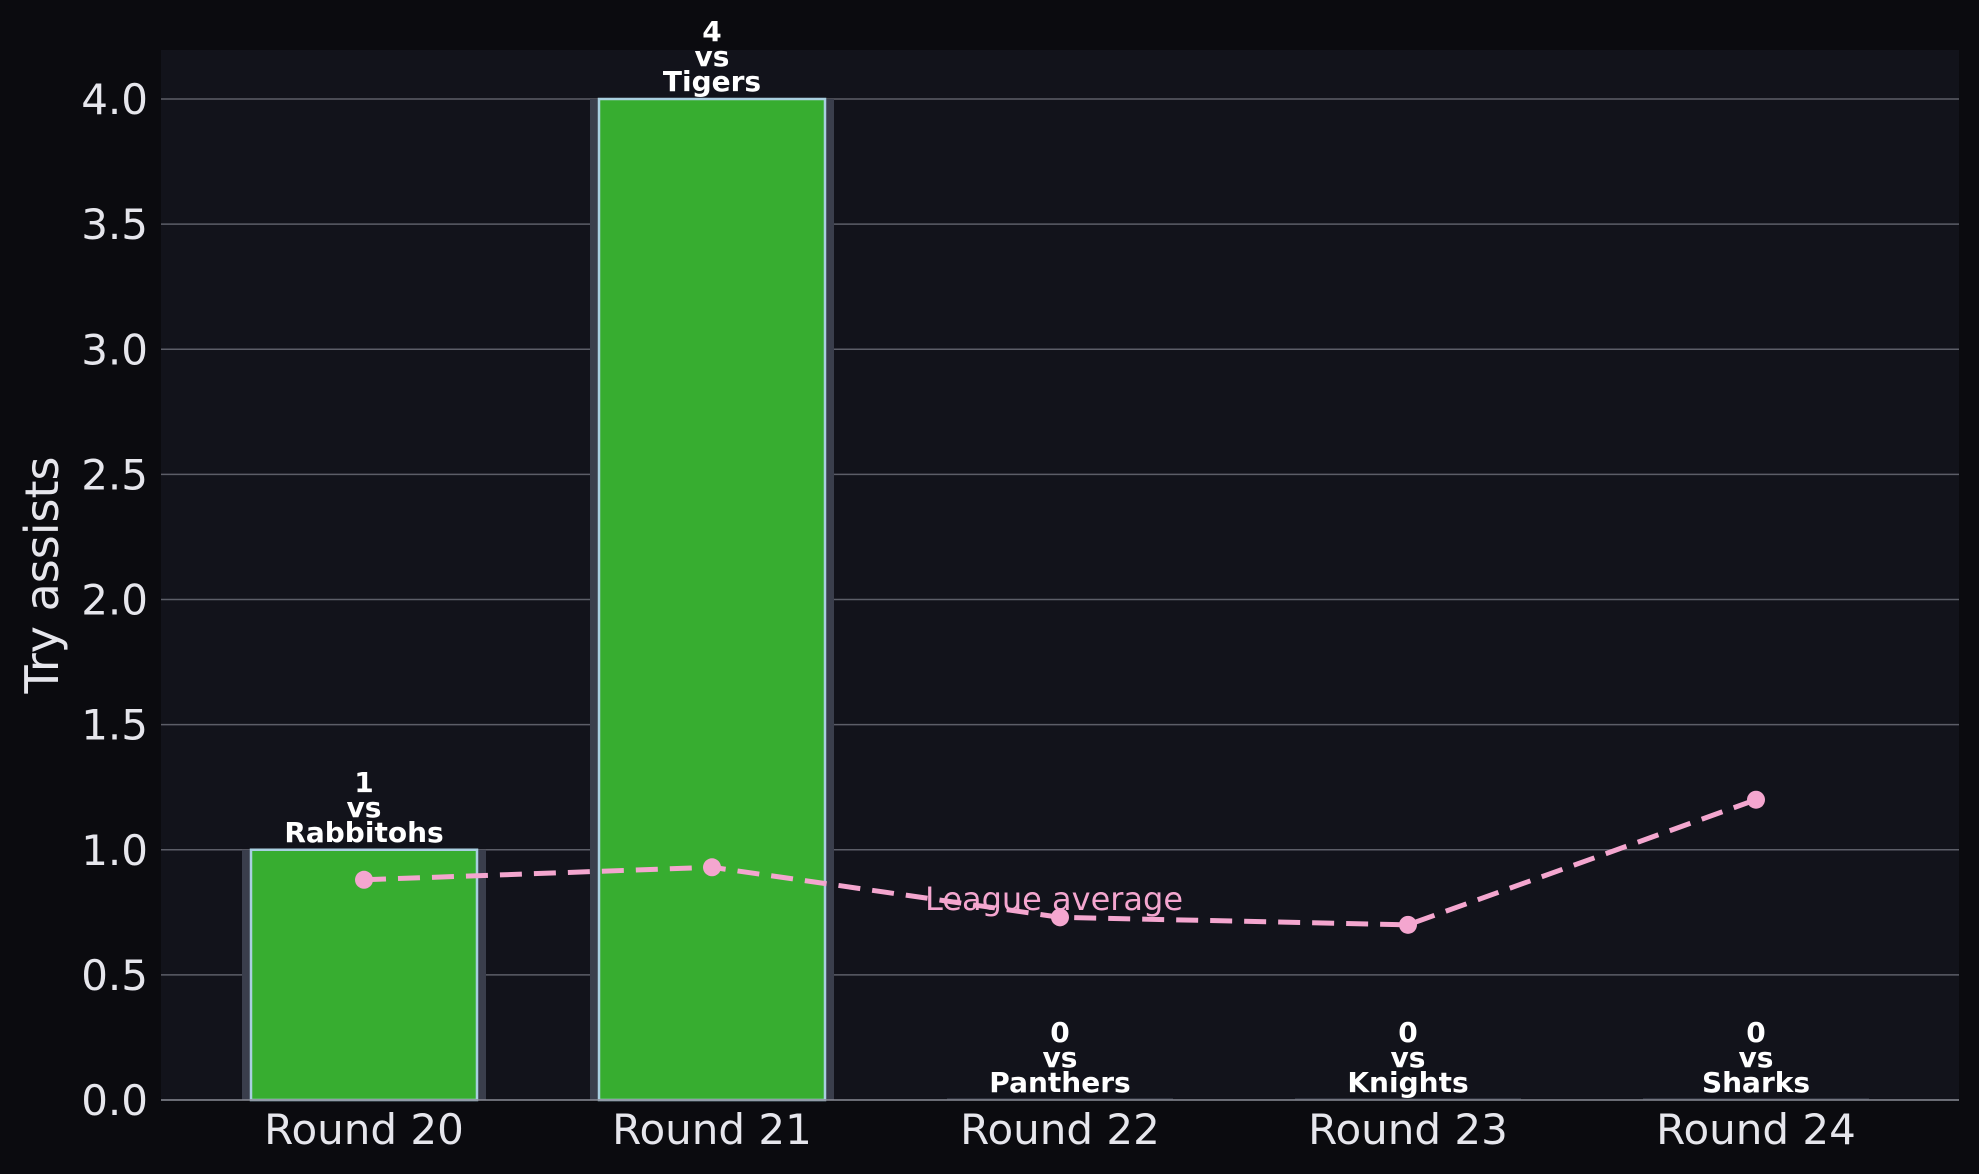  Describe the element at coordinates (1054, 899) in the screenshot. I see `league-average-annotation: League average` at that location.